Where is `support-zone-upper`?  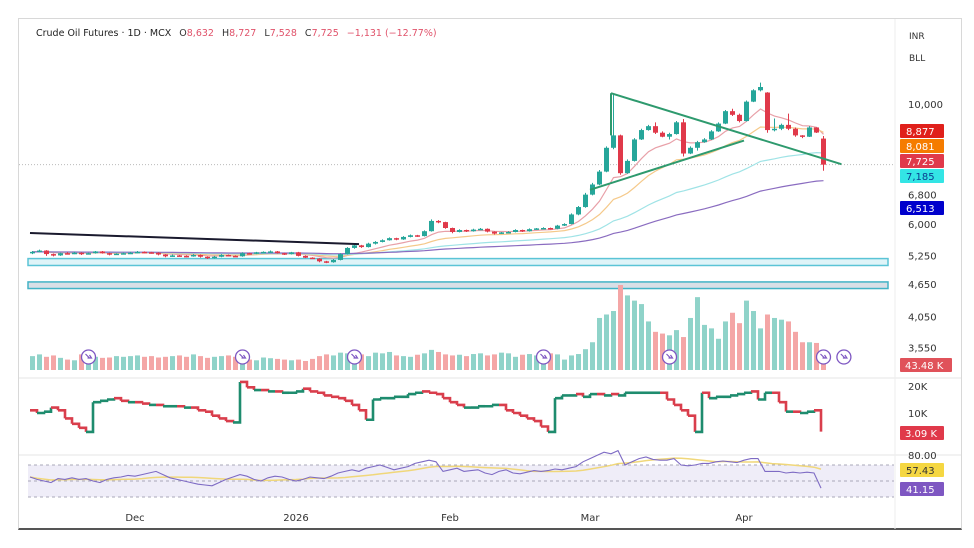
support-zone-upper is located at coordinates (458, 262).